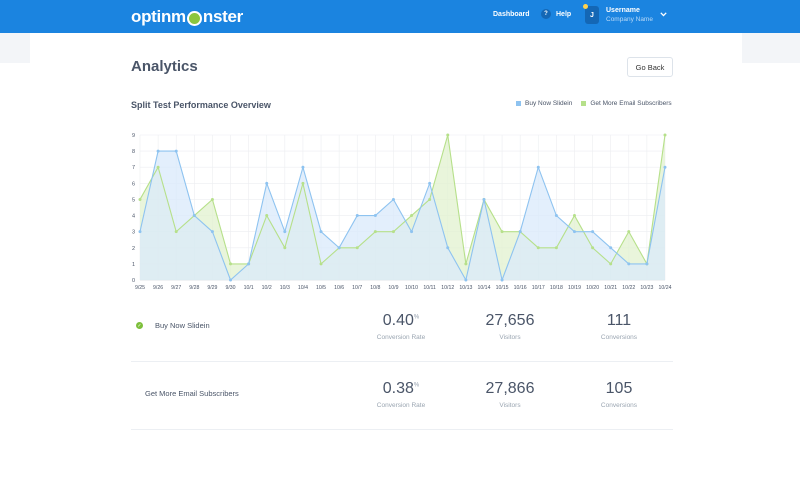 This screenshot has height=488, width=800. What do you see at coordinates (646, 288) in the screenshot?
I see `x-tick-label: 10/23` at bounding box center [646, 288].